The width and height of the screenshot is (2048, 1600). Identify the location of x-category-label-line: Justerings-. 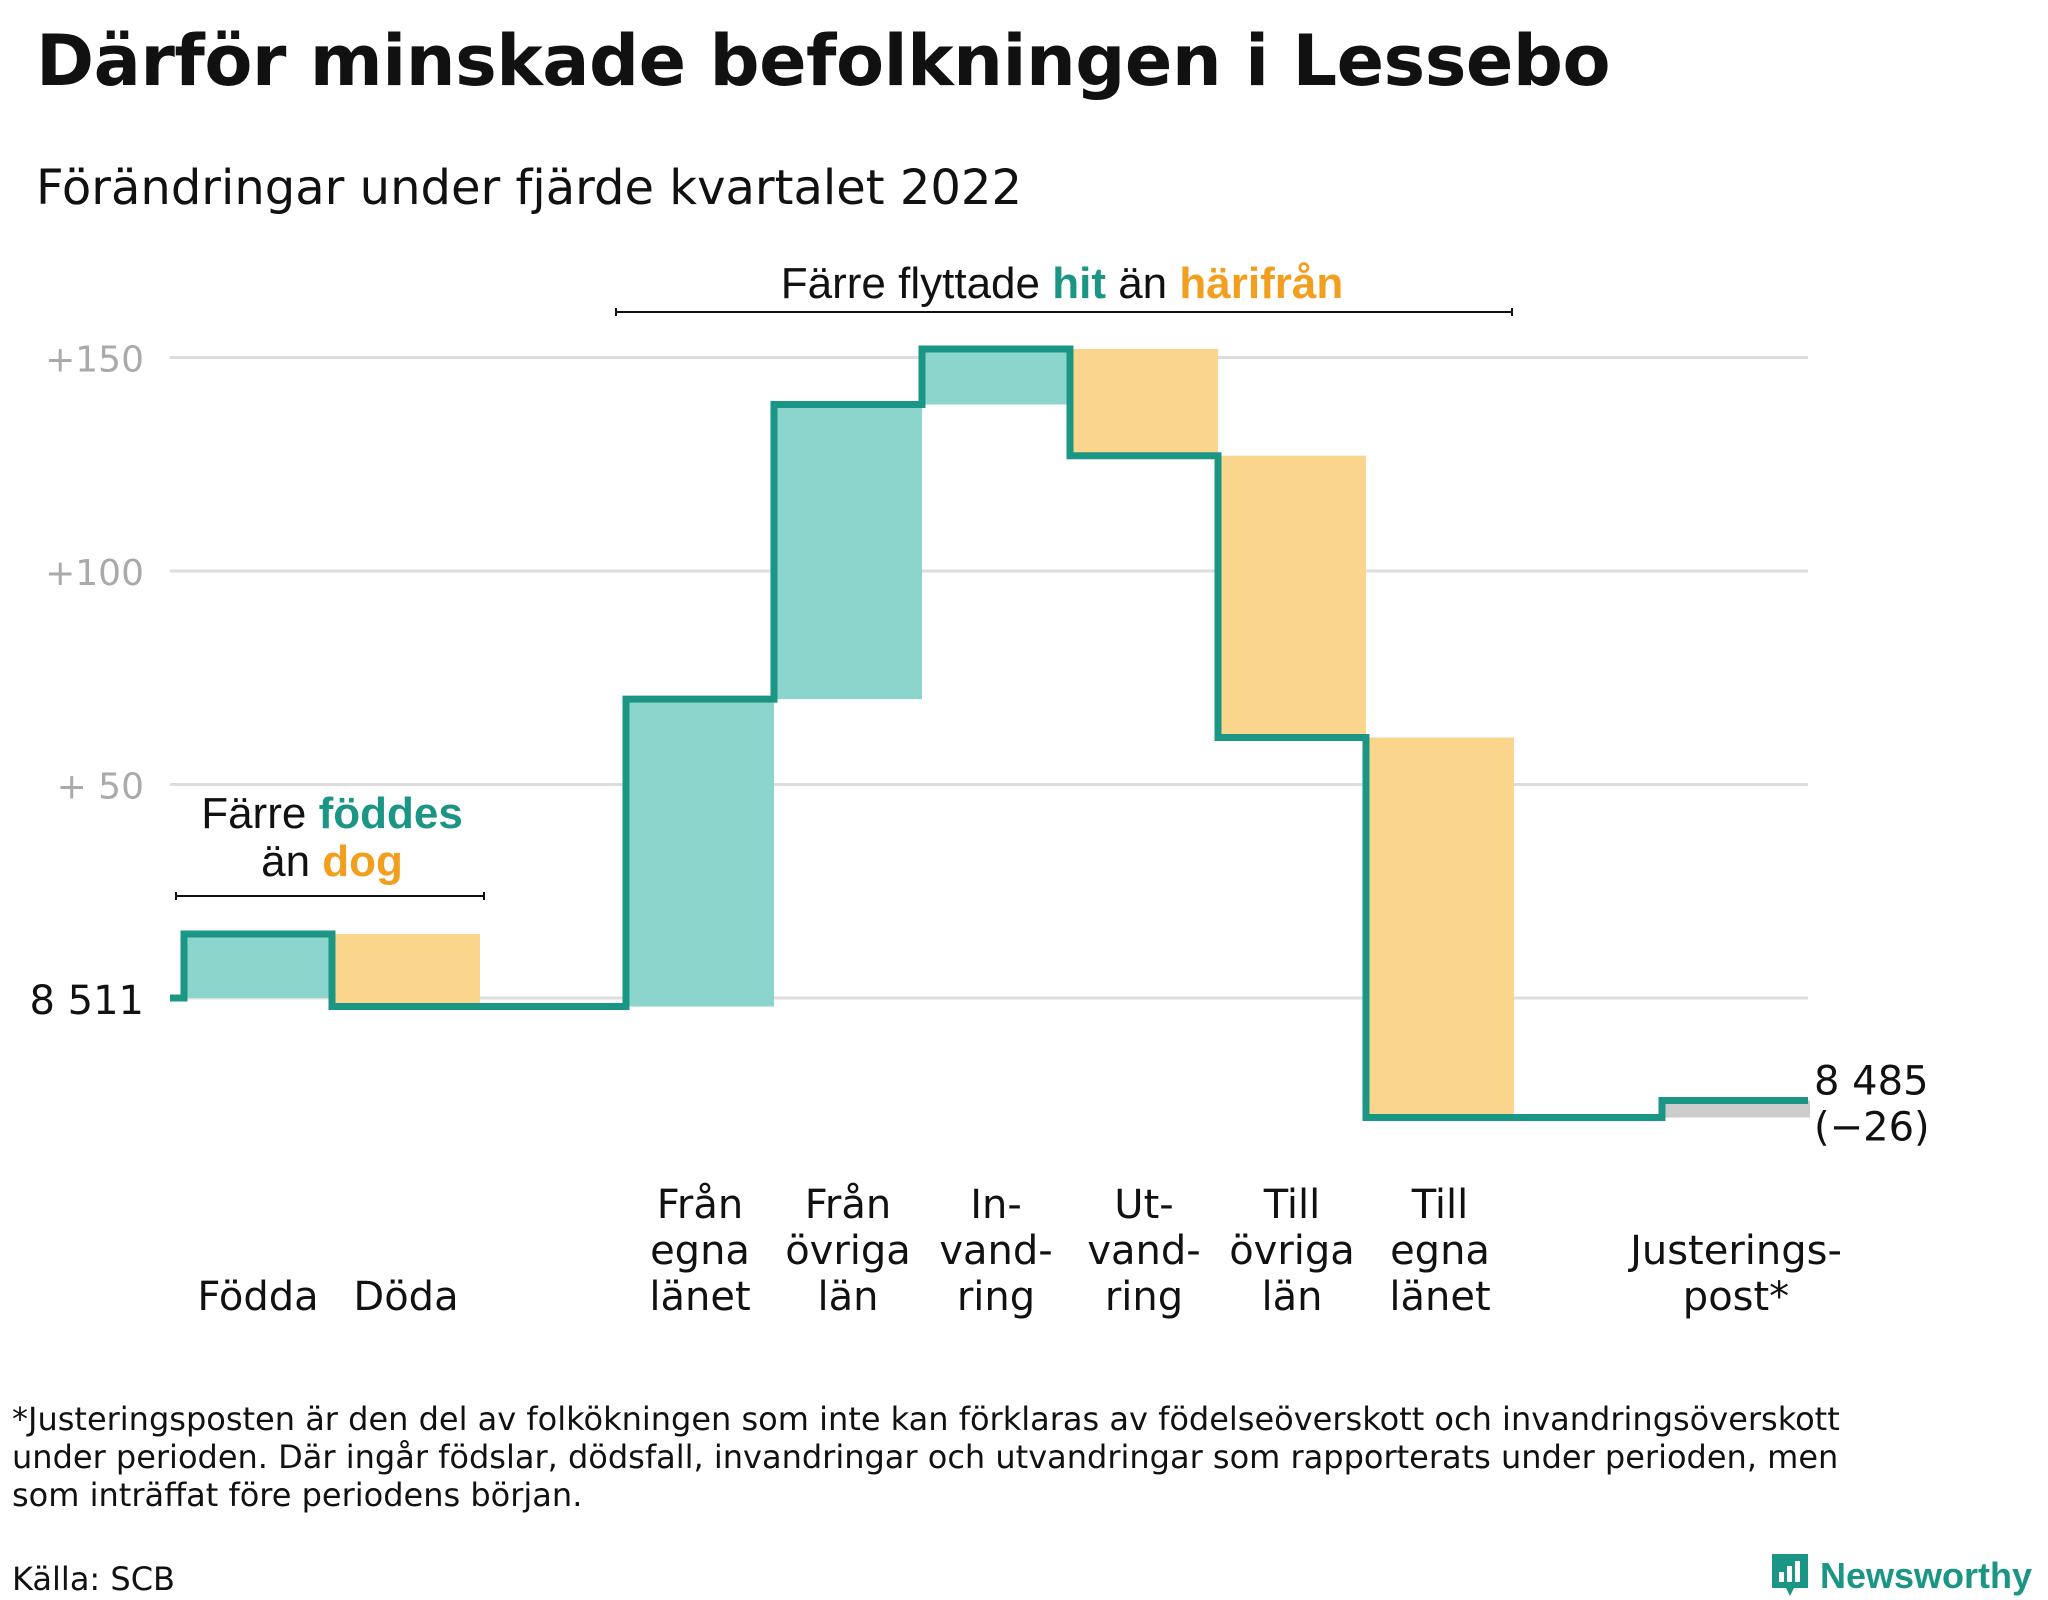
(1734, 1251).